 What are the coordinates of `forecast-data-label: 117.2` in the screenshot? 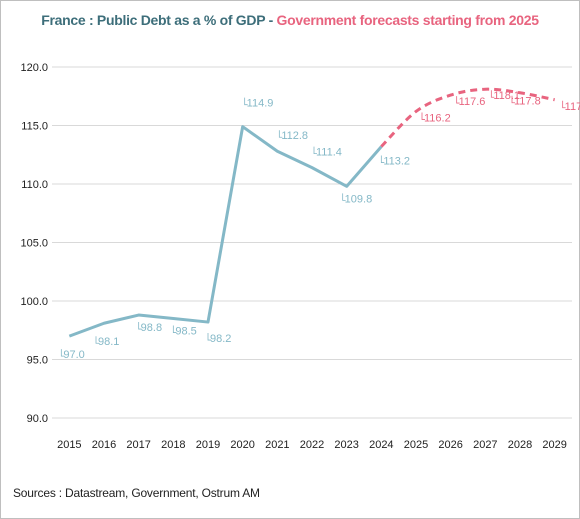 It's located at (572, 107).